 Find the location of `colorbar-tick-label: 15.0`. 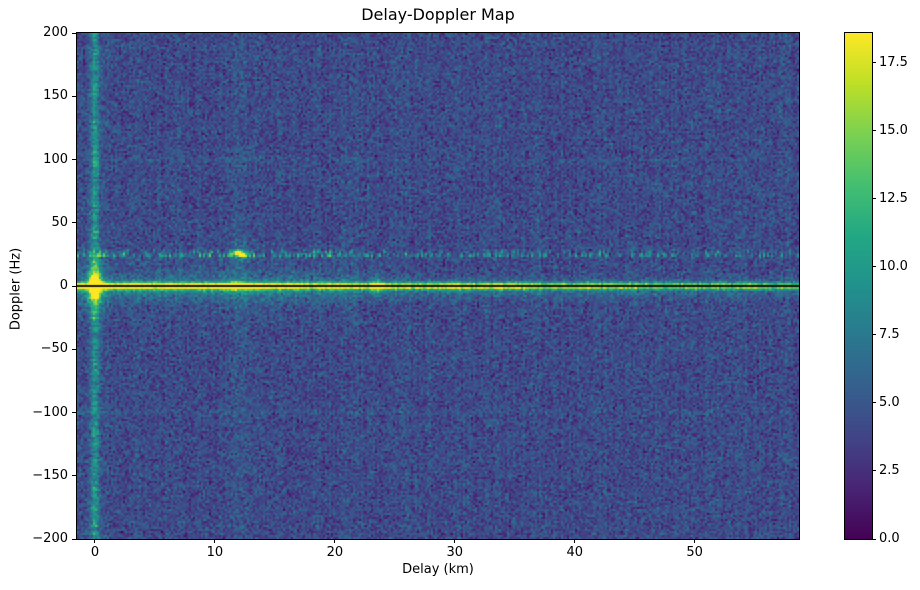

colorbar-tick-label: 15.0 is located at coordinates (893, 130).